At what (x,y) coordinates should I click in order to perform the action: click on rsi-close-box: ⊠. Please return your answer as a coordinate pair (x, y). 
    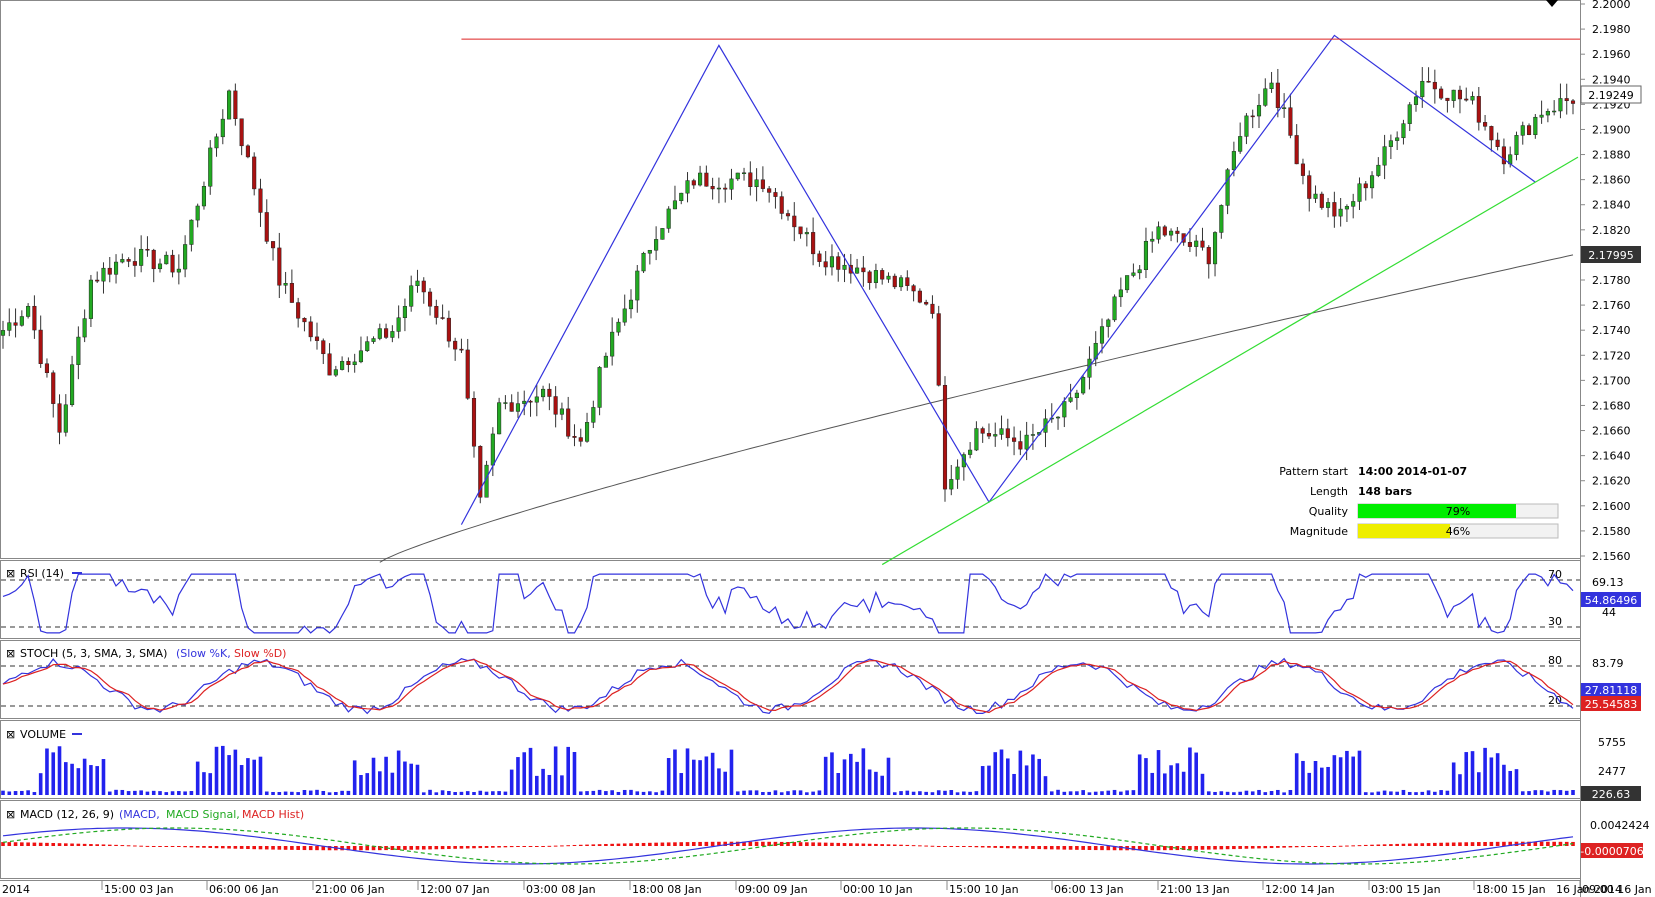
    Looking at the image, I should click on (10, 573).